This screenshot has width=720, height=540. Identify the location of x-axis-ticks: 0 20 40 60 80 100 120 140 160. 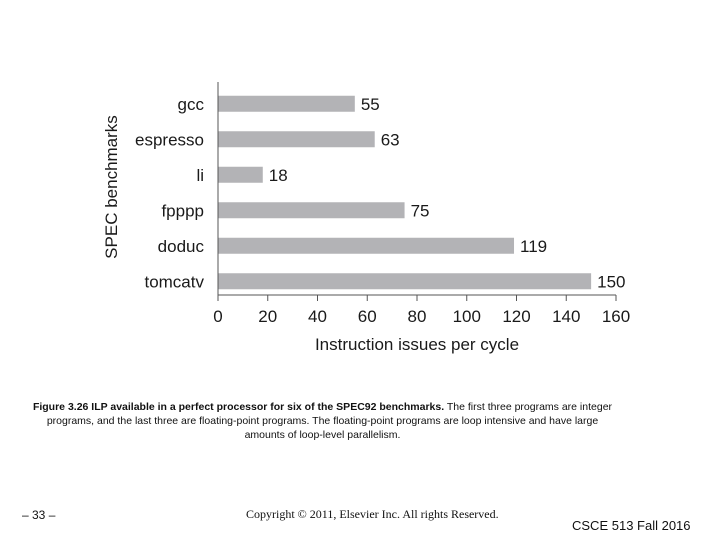
(421, 310).